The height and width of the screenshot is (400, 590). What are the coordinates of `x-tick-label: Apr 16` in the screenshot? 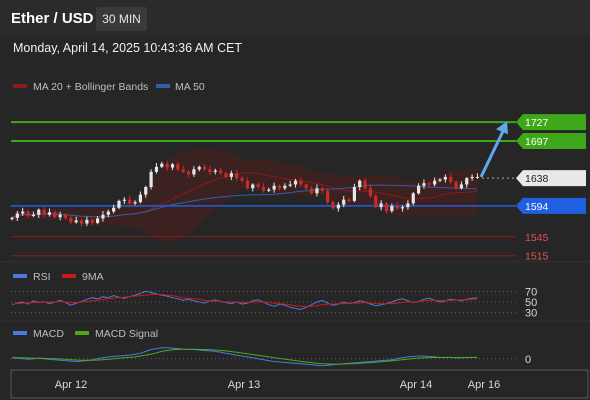 It's located at (484, 385).